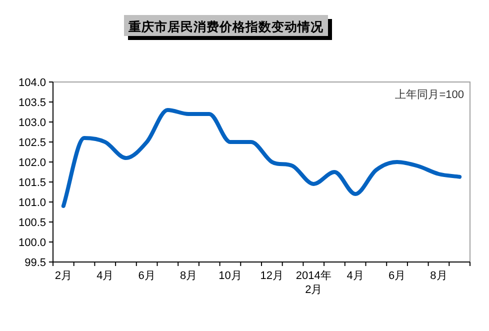  What do you see at coordinates (230, 276) in the screenshot?
I see `x-tick-label: 10月` at bounding box center [230, 276].